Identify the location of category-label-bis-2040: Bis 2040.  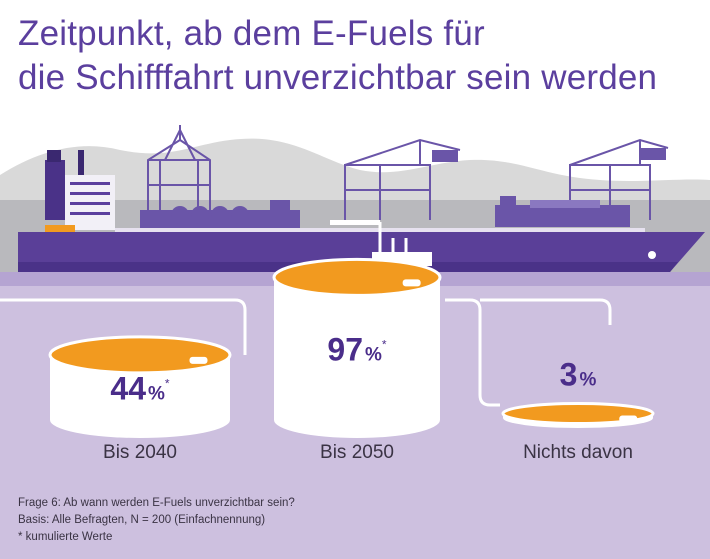
(140, 452).